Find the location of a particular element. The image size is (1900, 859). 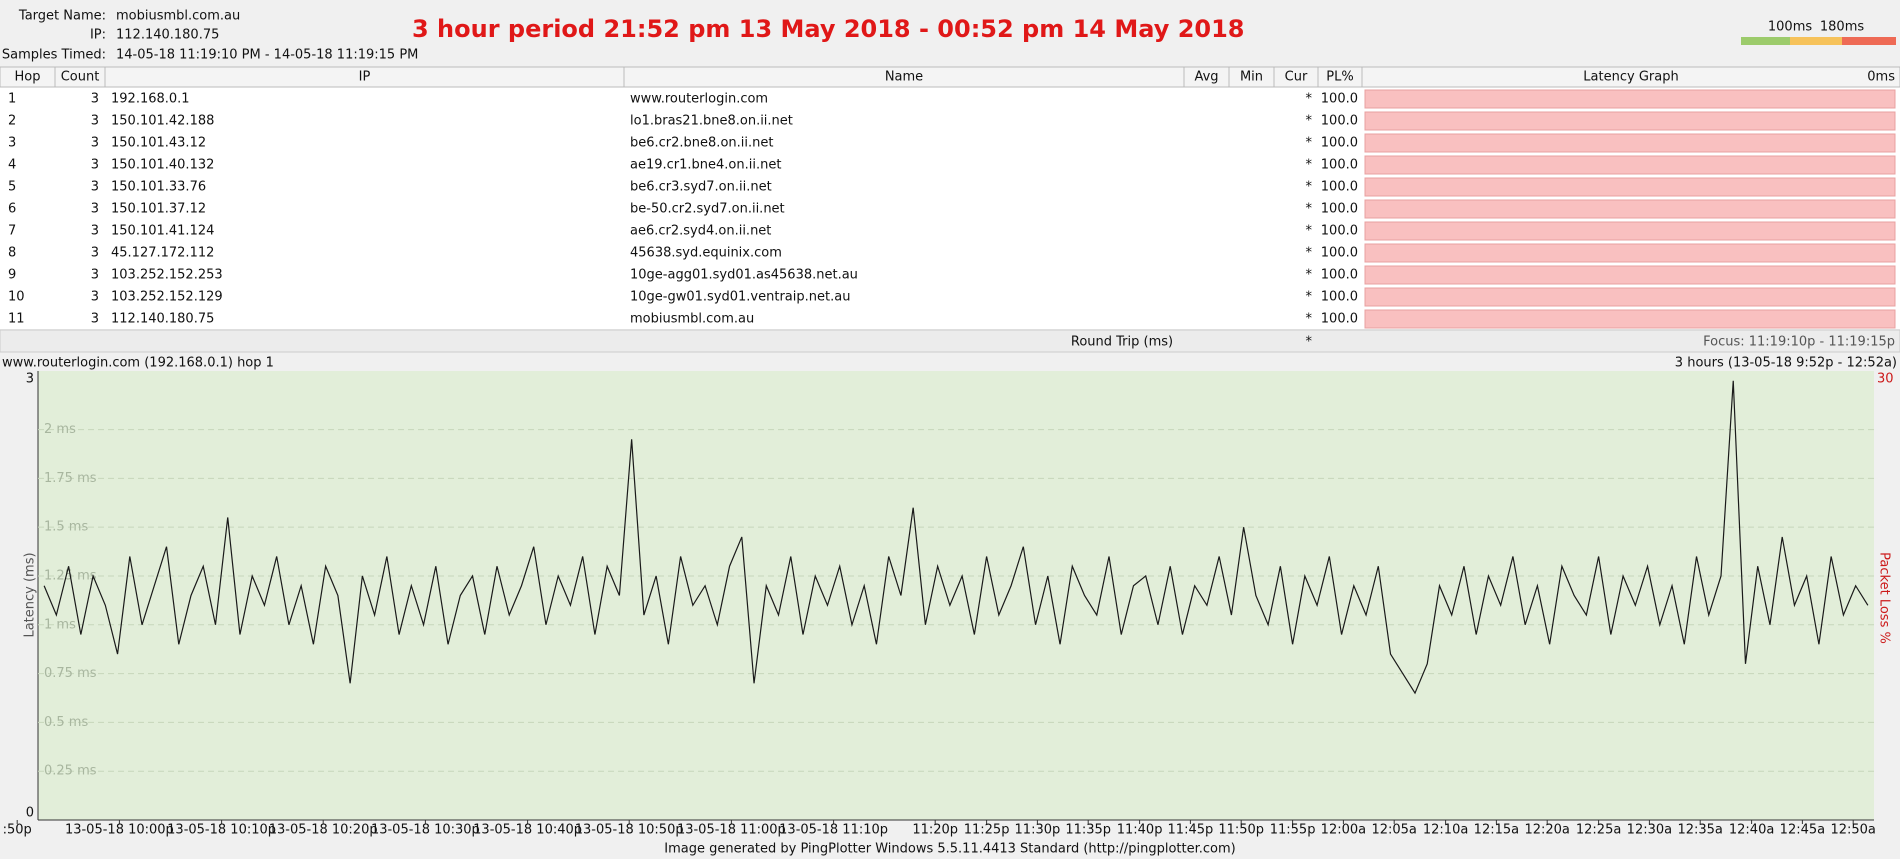

x-tick-label: 13-05-18 10:50p is located at coordinates (629, 830).